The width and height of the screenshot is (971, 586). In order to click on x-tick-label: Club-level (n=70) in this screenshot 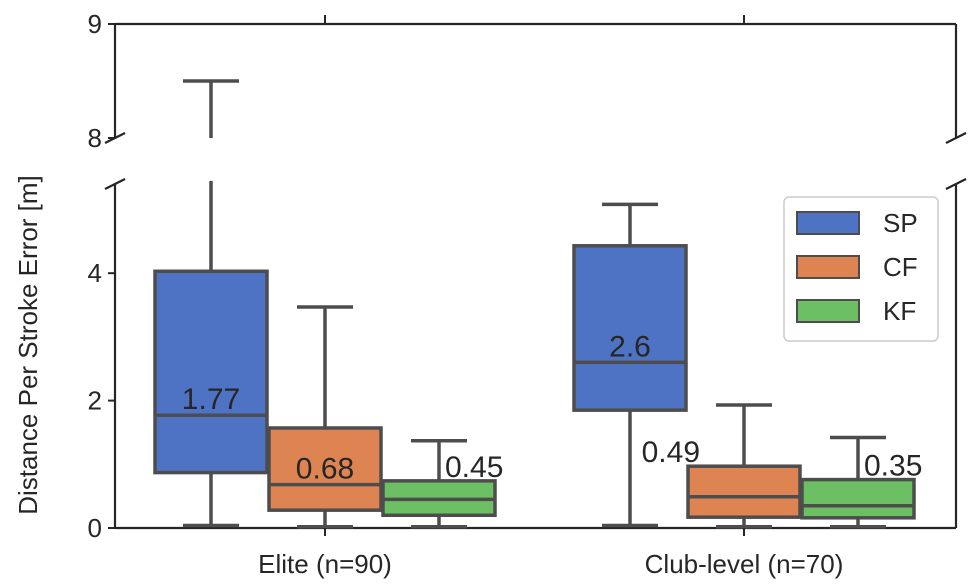, I will do `click(744, 564)`.